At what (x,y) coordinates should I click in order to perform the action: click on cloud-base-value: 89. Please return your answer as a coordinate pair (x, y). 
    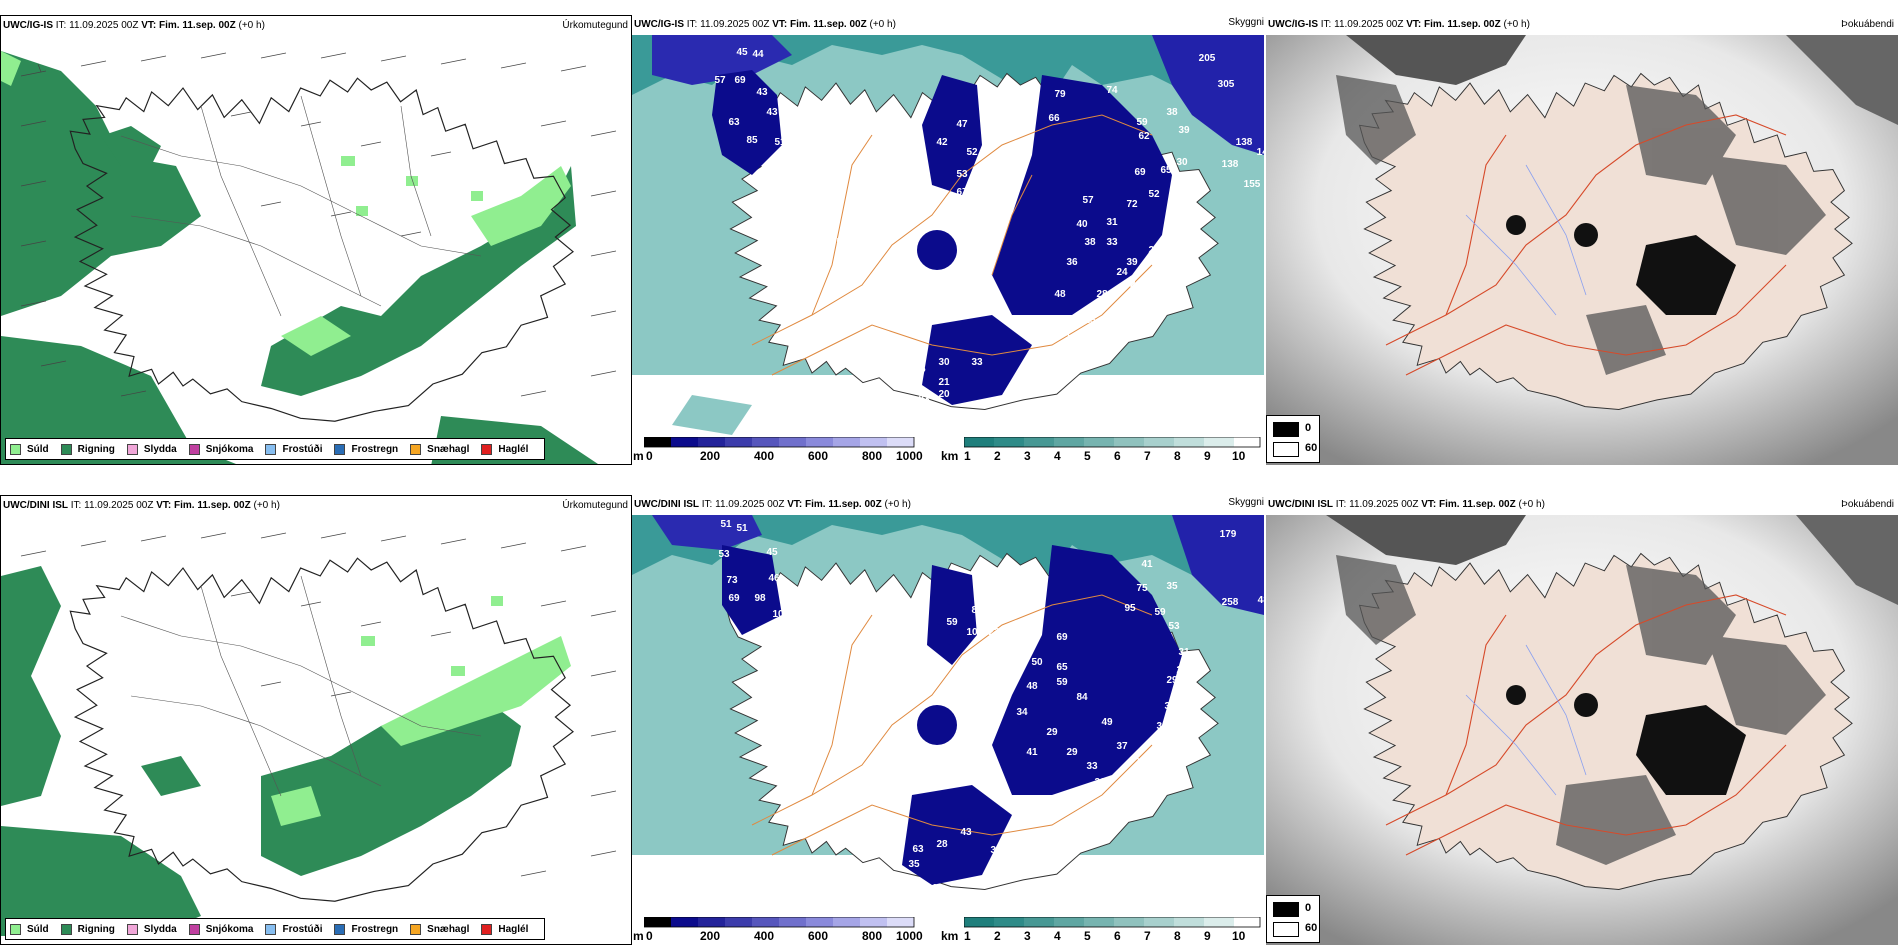
    Looking at the image, I should click on (782, 632).